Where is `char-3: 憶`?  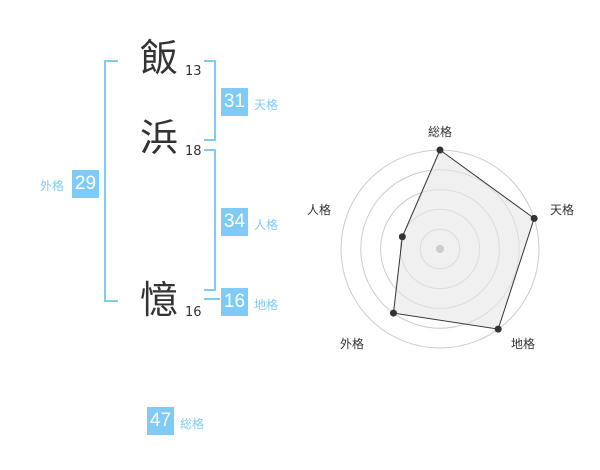 char-3: 憶 is located at coordinates (159, 300).